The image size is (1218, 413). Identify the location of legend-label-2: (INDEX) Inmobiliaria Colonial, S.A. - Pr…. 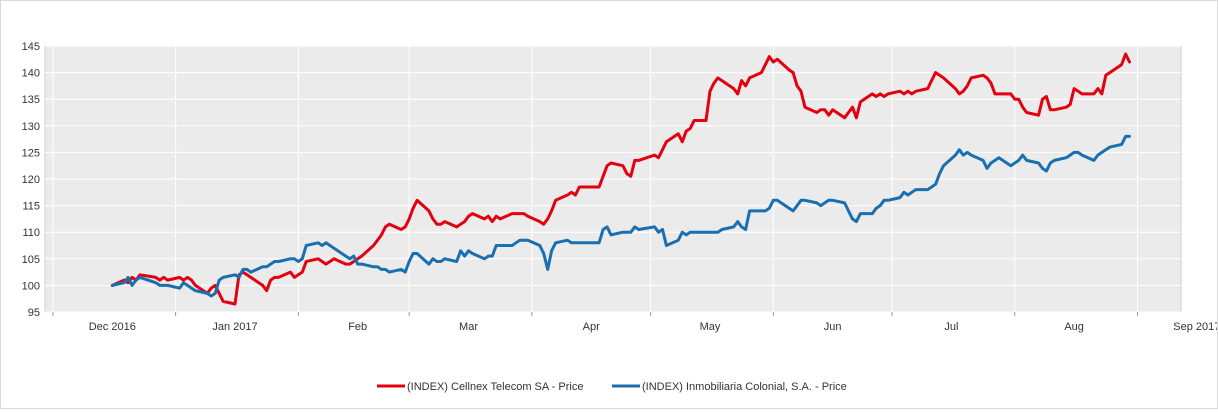
(744, 387).